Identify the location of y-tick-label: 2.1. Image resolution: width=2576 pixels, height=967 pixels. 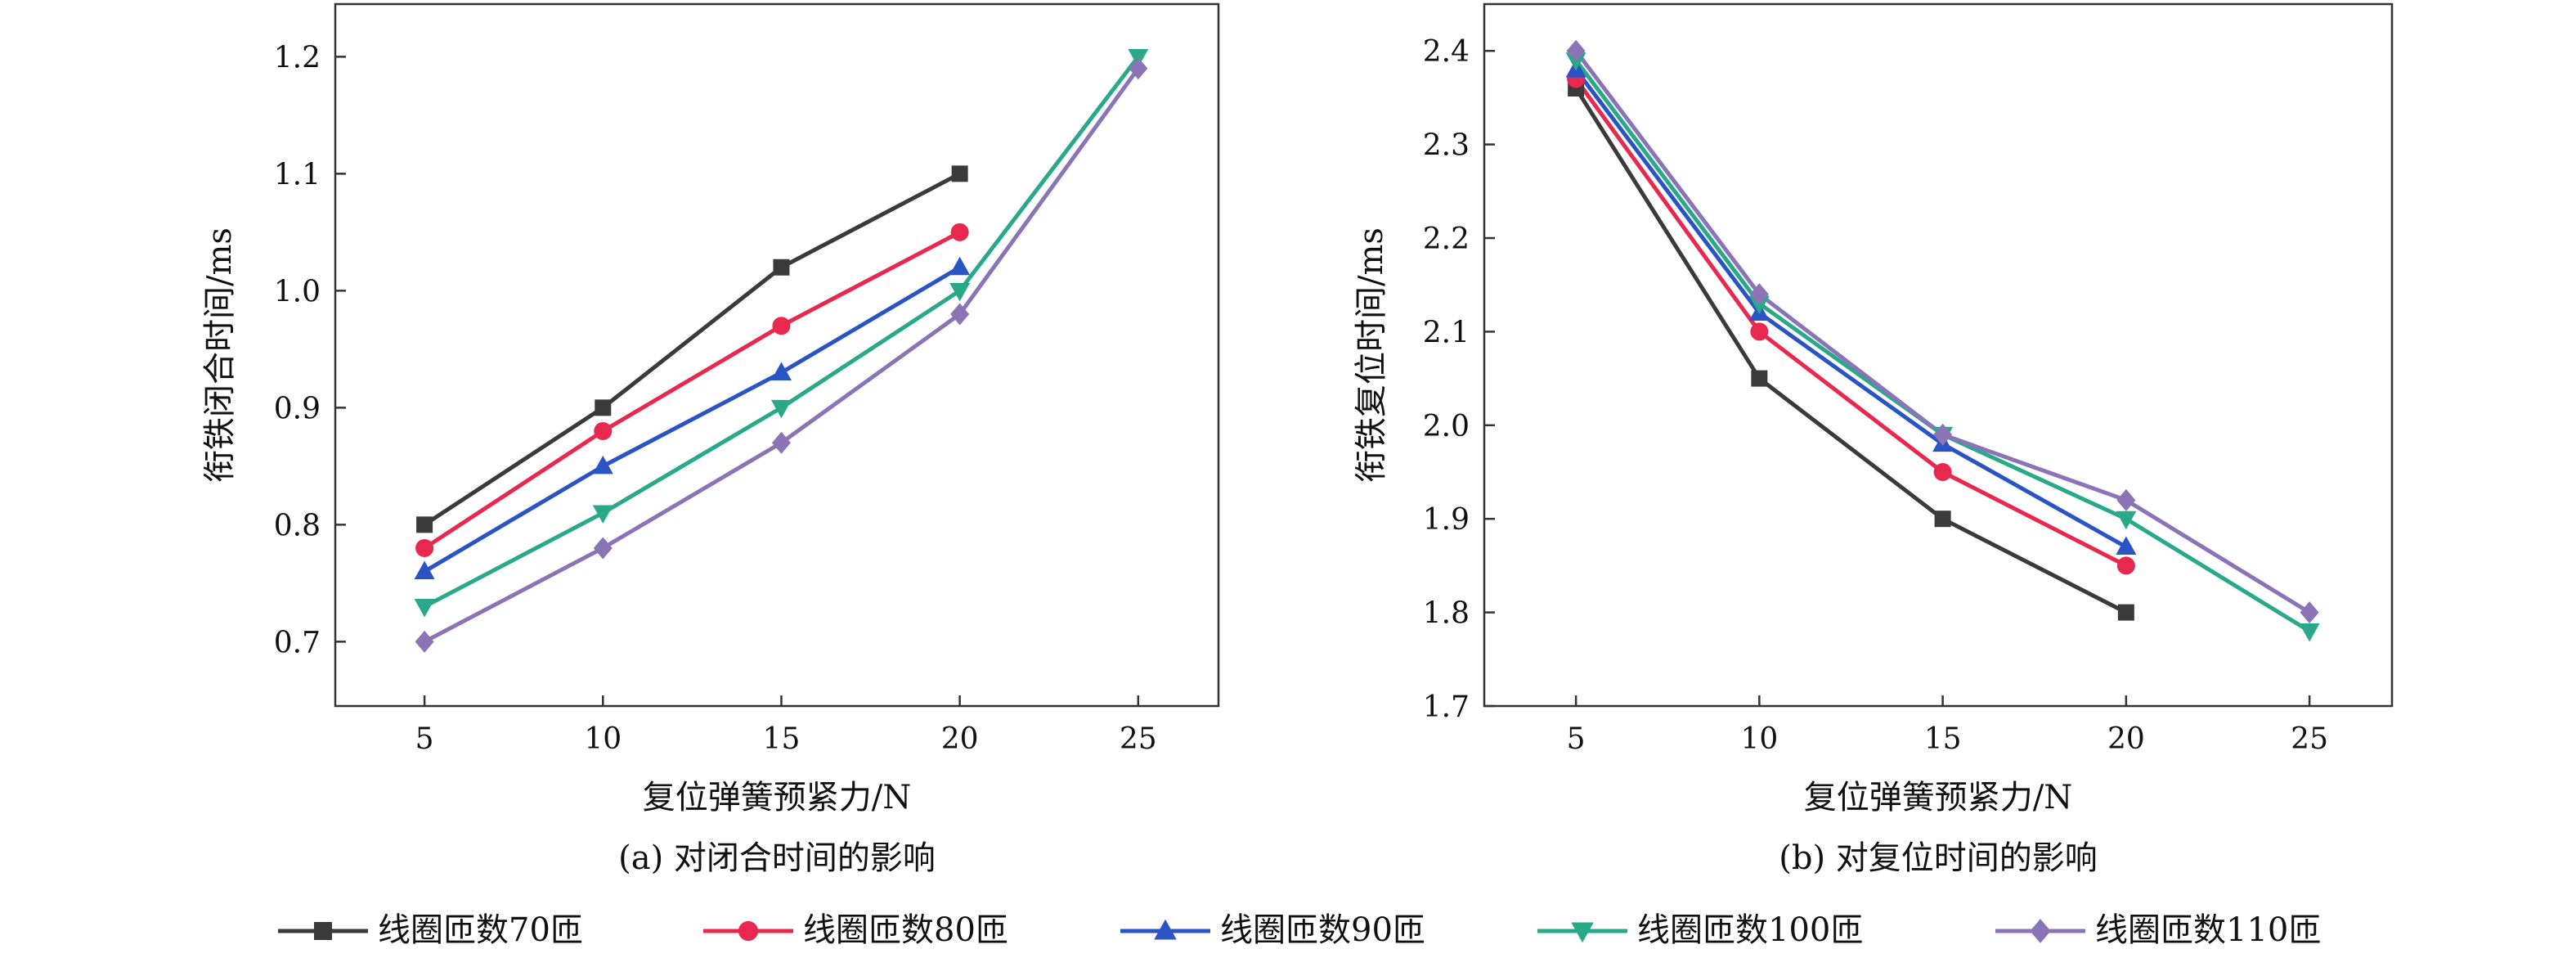
(1447, 332).